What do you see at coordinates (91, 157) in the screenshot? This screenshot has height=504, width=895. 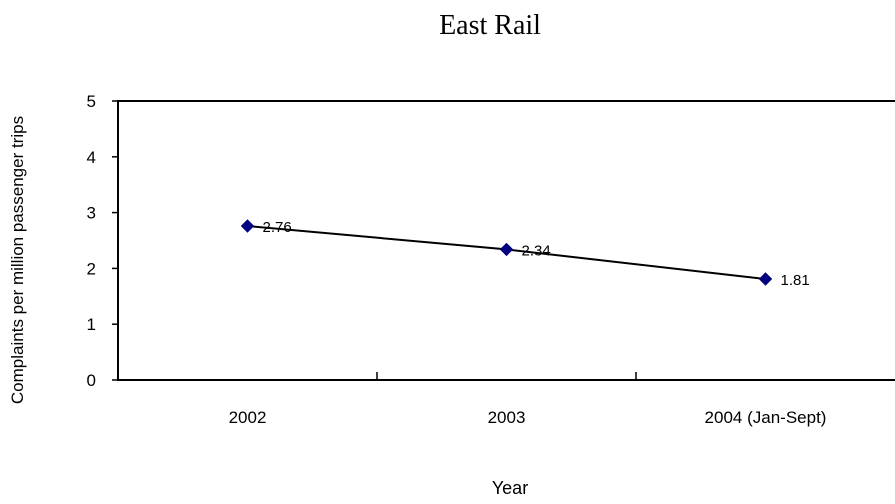 I see `y-tick-label: 4` at bounding box center [91, 157].